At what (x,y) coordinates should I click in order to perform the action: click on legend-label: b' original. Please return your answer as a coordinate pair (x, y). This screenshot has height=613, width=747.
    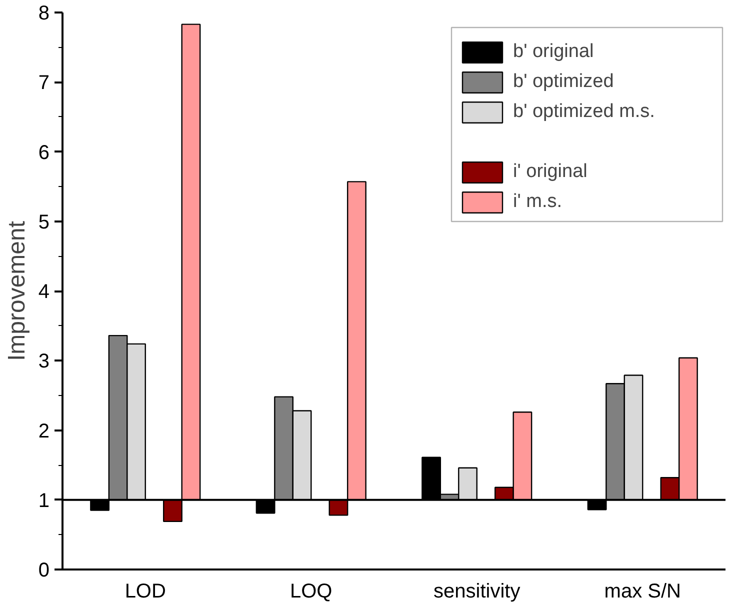
    Looking at the image, I should click on (553, 52).